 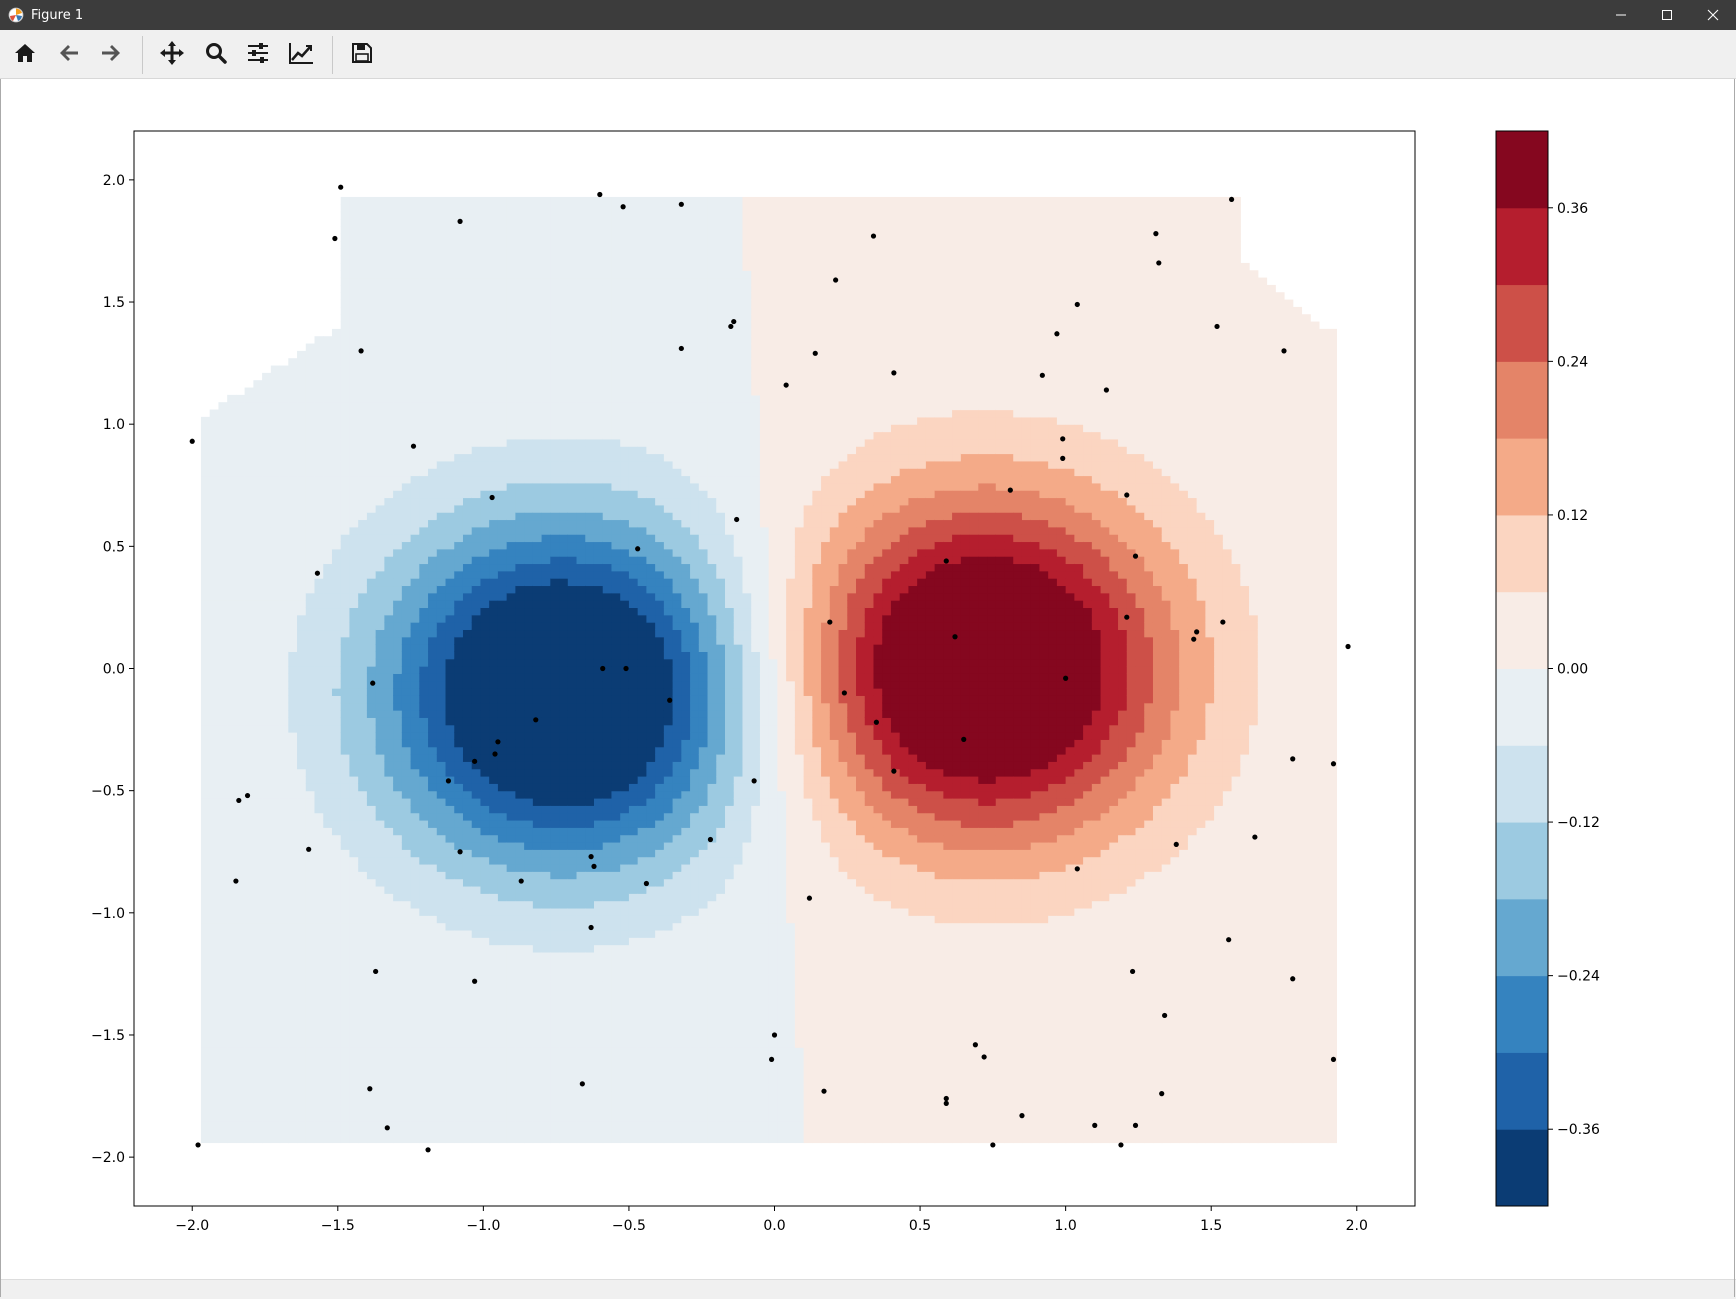 What do you see at coordinates (1713, 15) in the screenshot?
I see `close-button` at bounding box center [1713, 15].